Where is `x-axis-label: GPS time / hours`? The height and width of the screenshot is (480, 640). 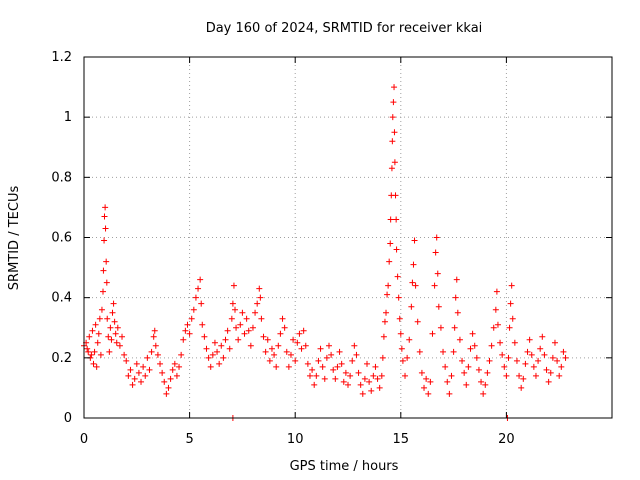 x-axis-label: GPS time / hours is located at coordinates (344, 466).